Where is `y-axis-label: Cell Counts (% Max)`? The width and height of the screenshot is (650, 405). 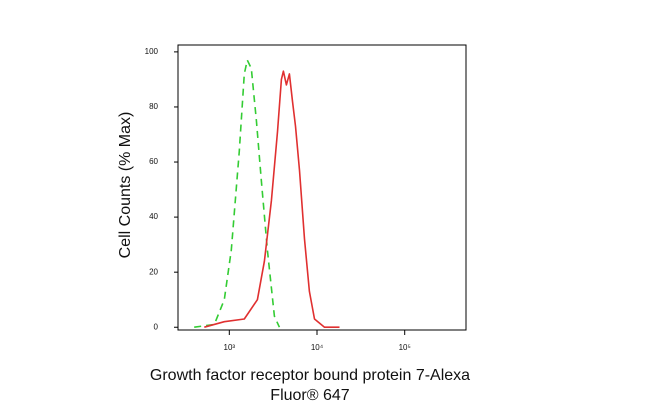 y-axis-label: Cell Counts (% Max) is located at coordinates (125, 185).